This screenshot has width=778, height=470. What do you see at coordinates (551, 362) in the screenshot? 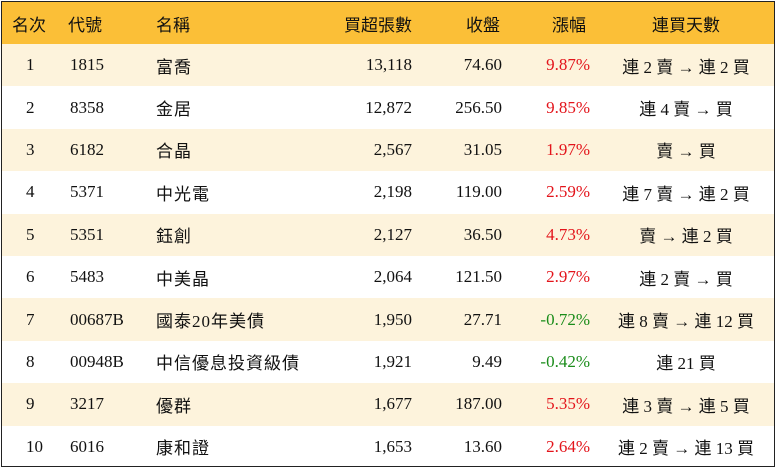
I see `change-percent-cell: -0.42%` at bounding box center [551, 362].